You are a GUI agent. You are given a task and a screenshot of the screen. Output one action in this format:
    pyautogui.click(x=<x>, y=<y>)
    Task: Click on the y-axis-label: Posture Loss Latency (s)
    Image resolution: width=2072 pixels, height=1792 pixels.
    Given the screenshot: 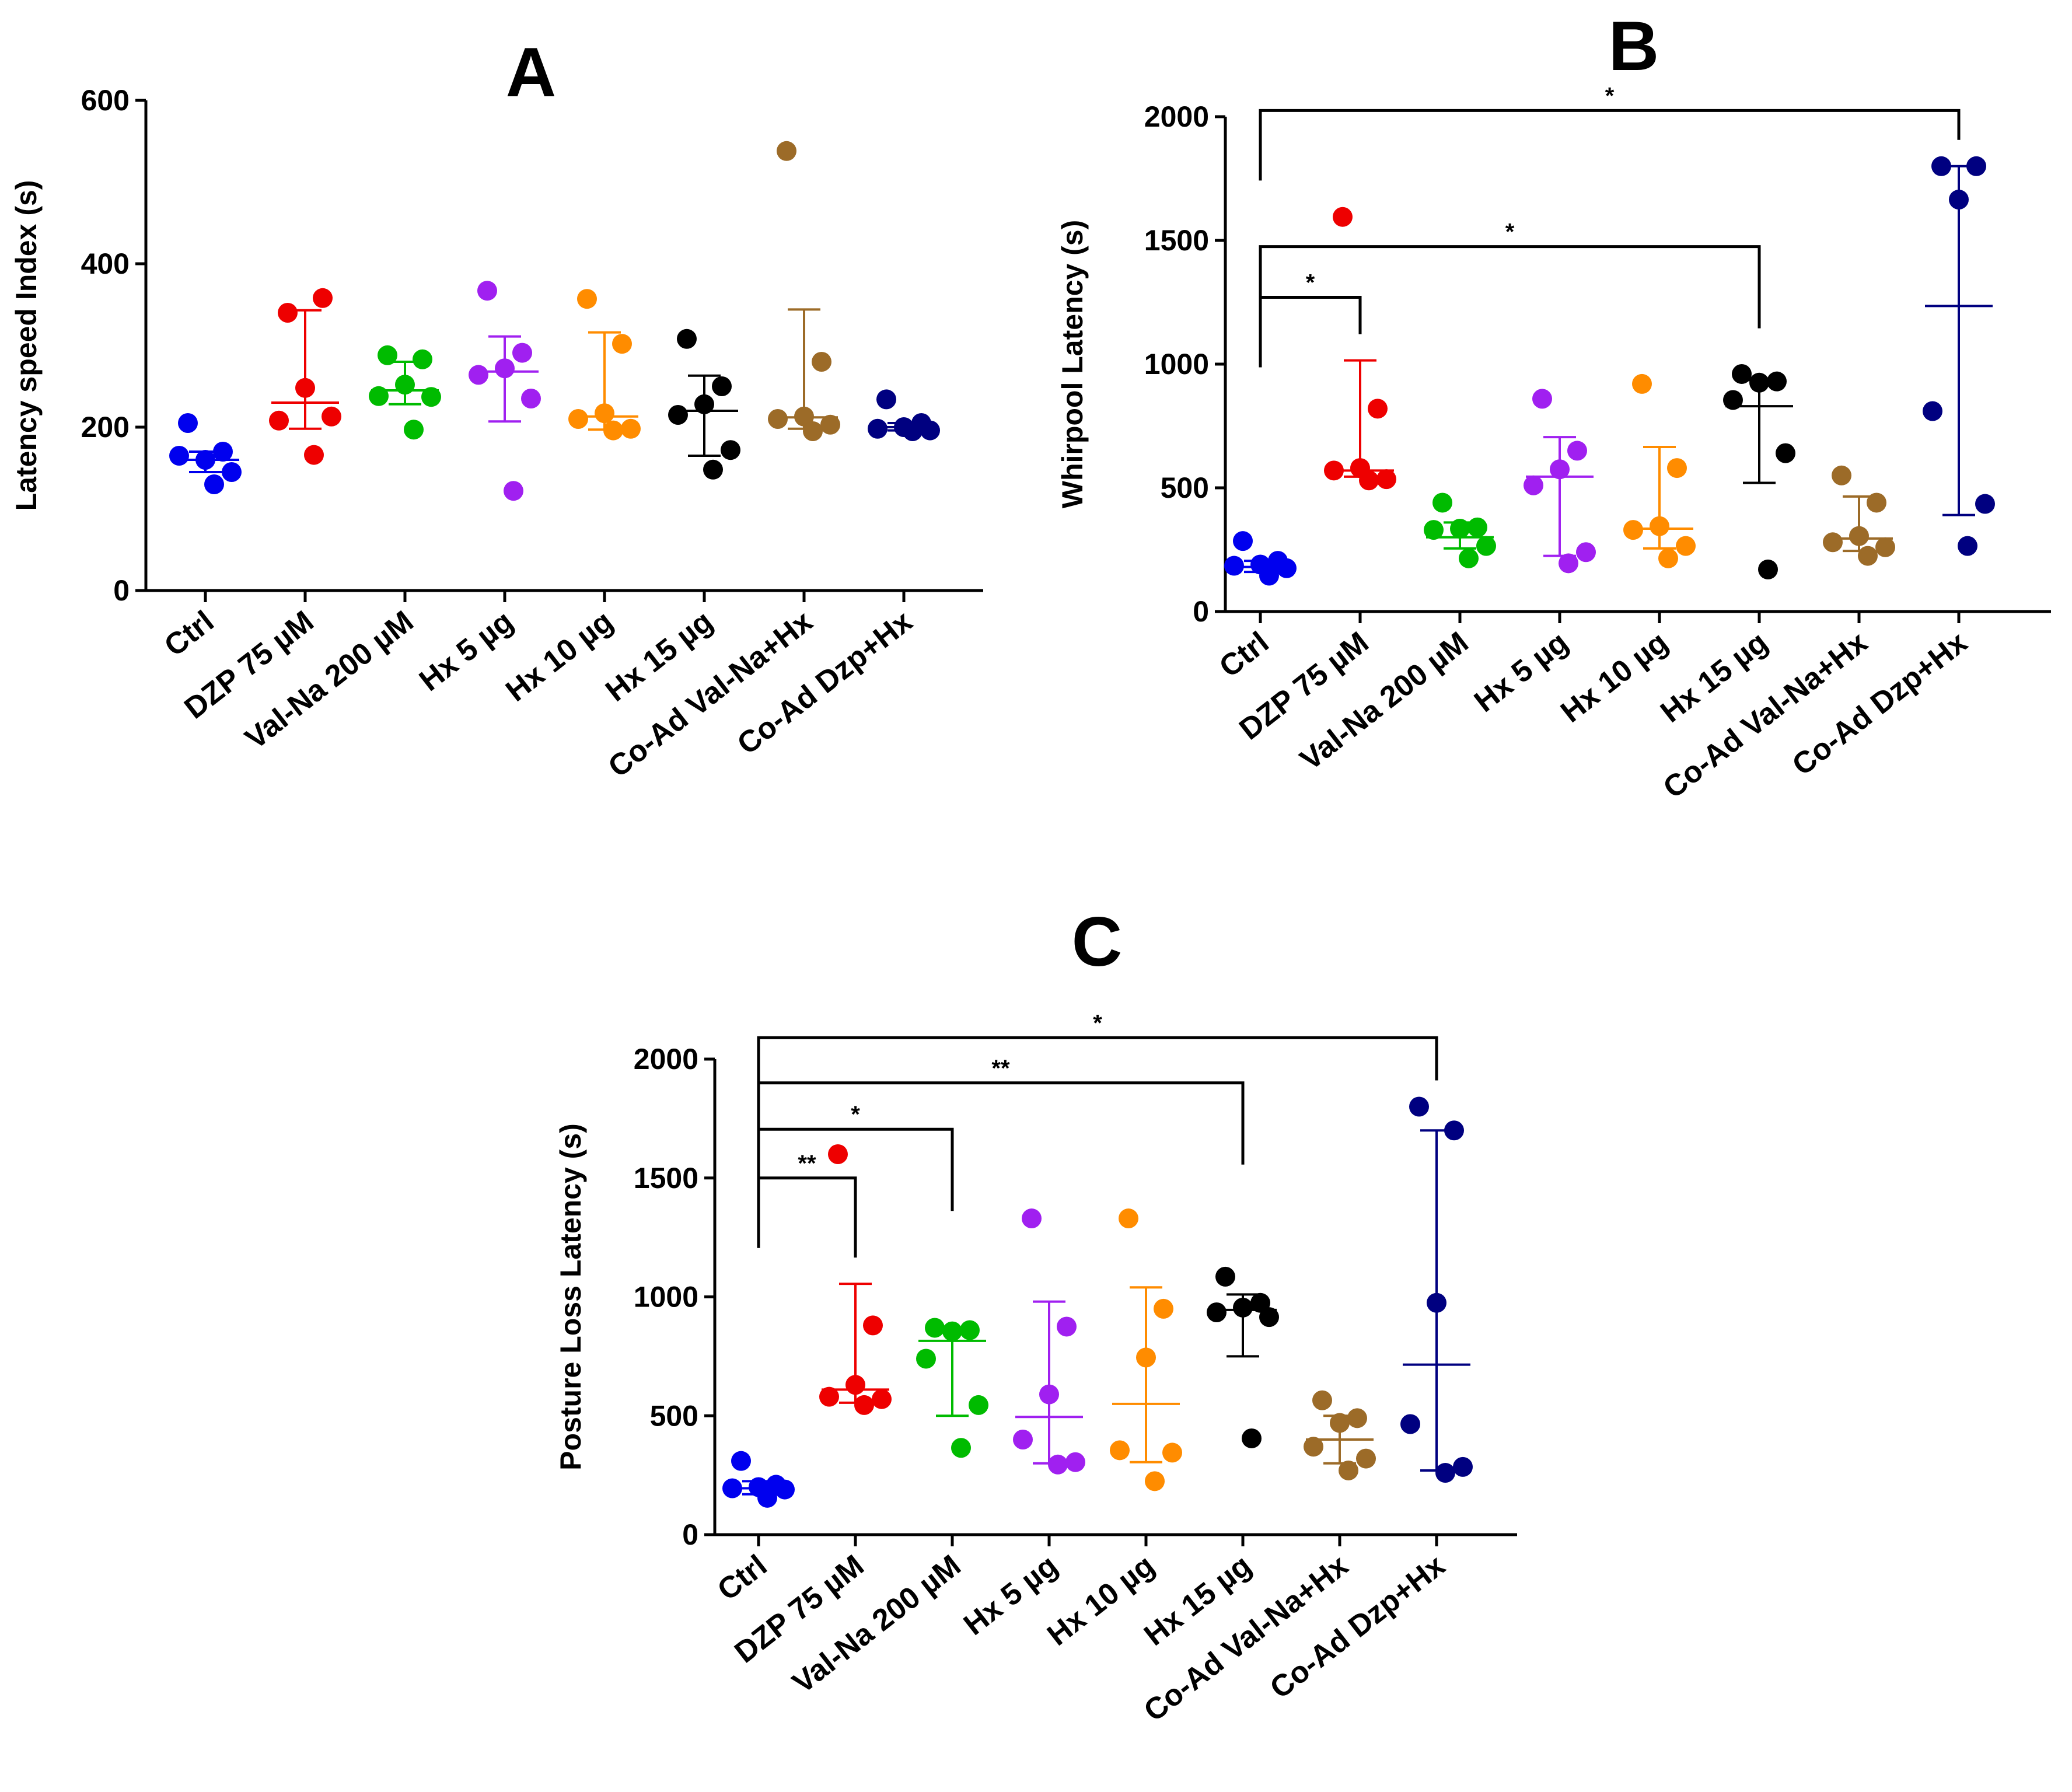 What is the action you would take?
    pyautogui.click(x=570, y=1297)
    